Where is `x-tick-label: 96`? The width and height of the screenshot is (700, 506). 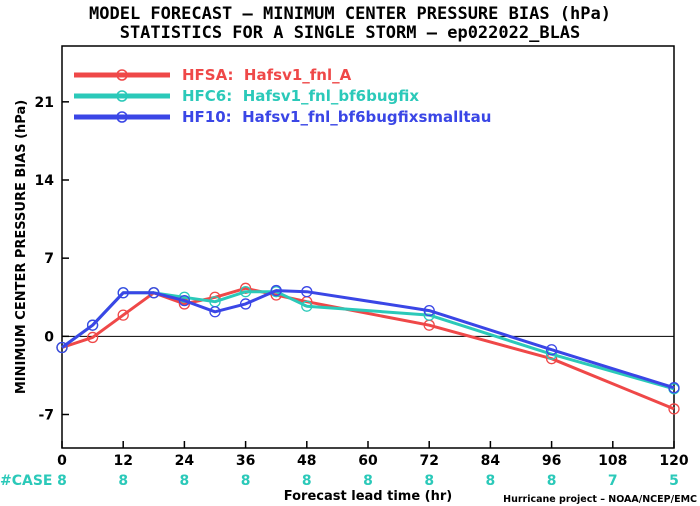 x-tick-label: 96 is located at coordinates (551, 461).